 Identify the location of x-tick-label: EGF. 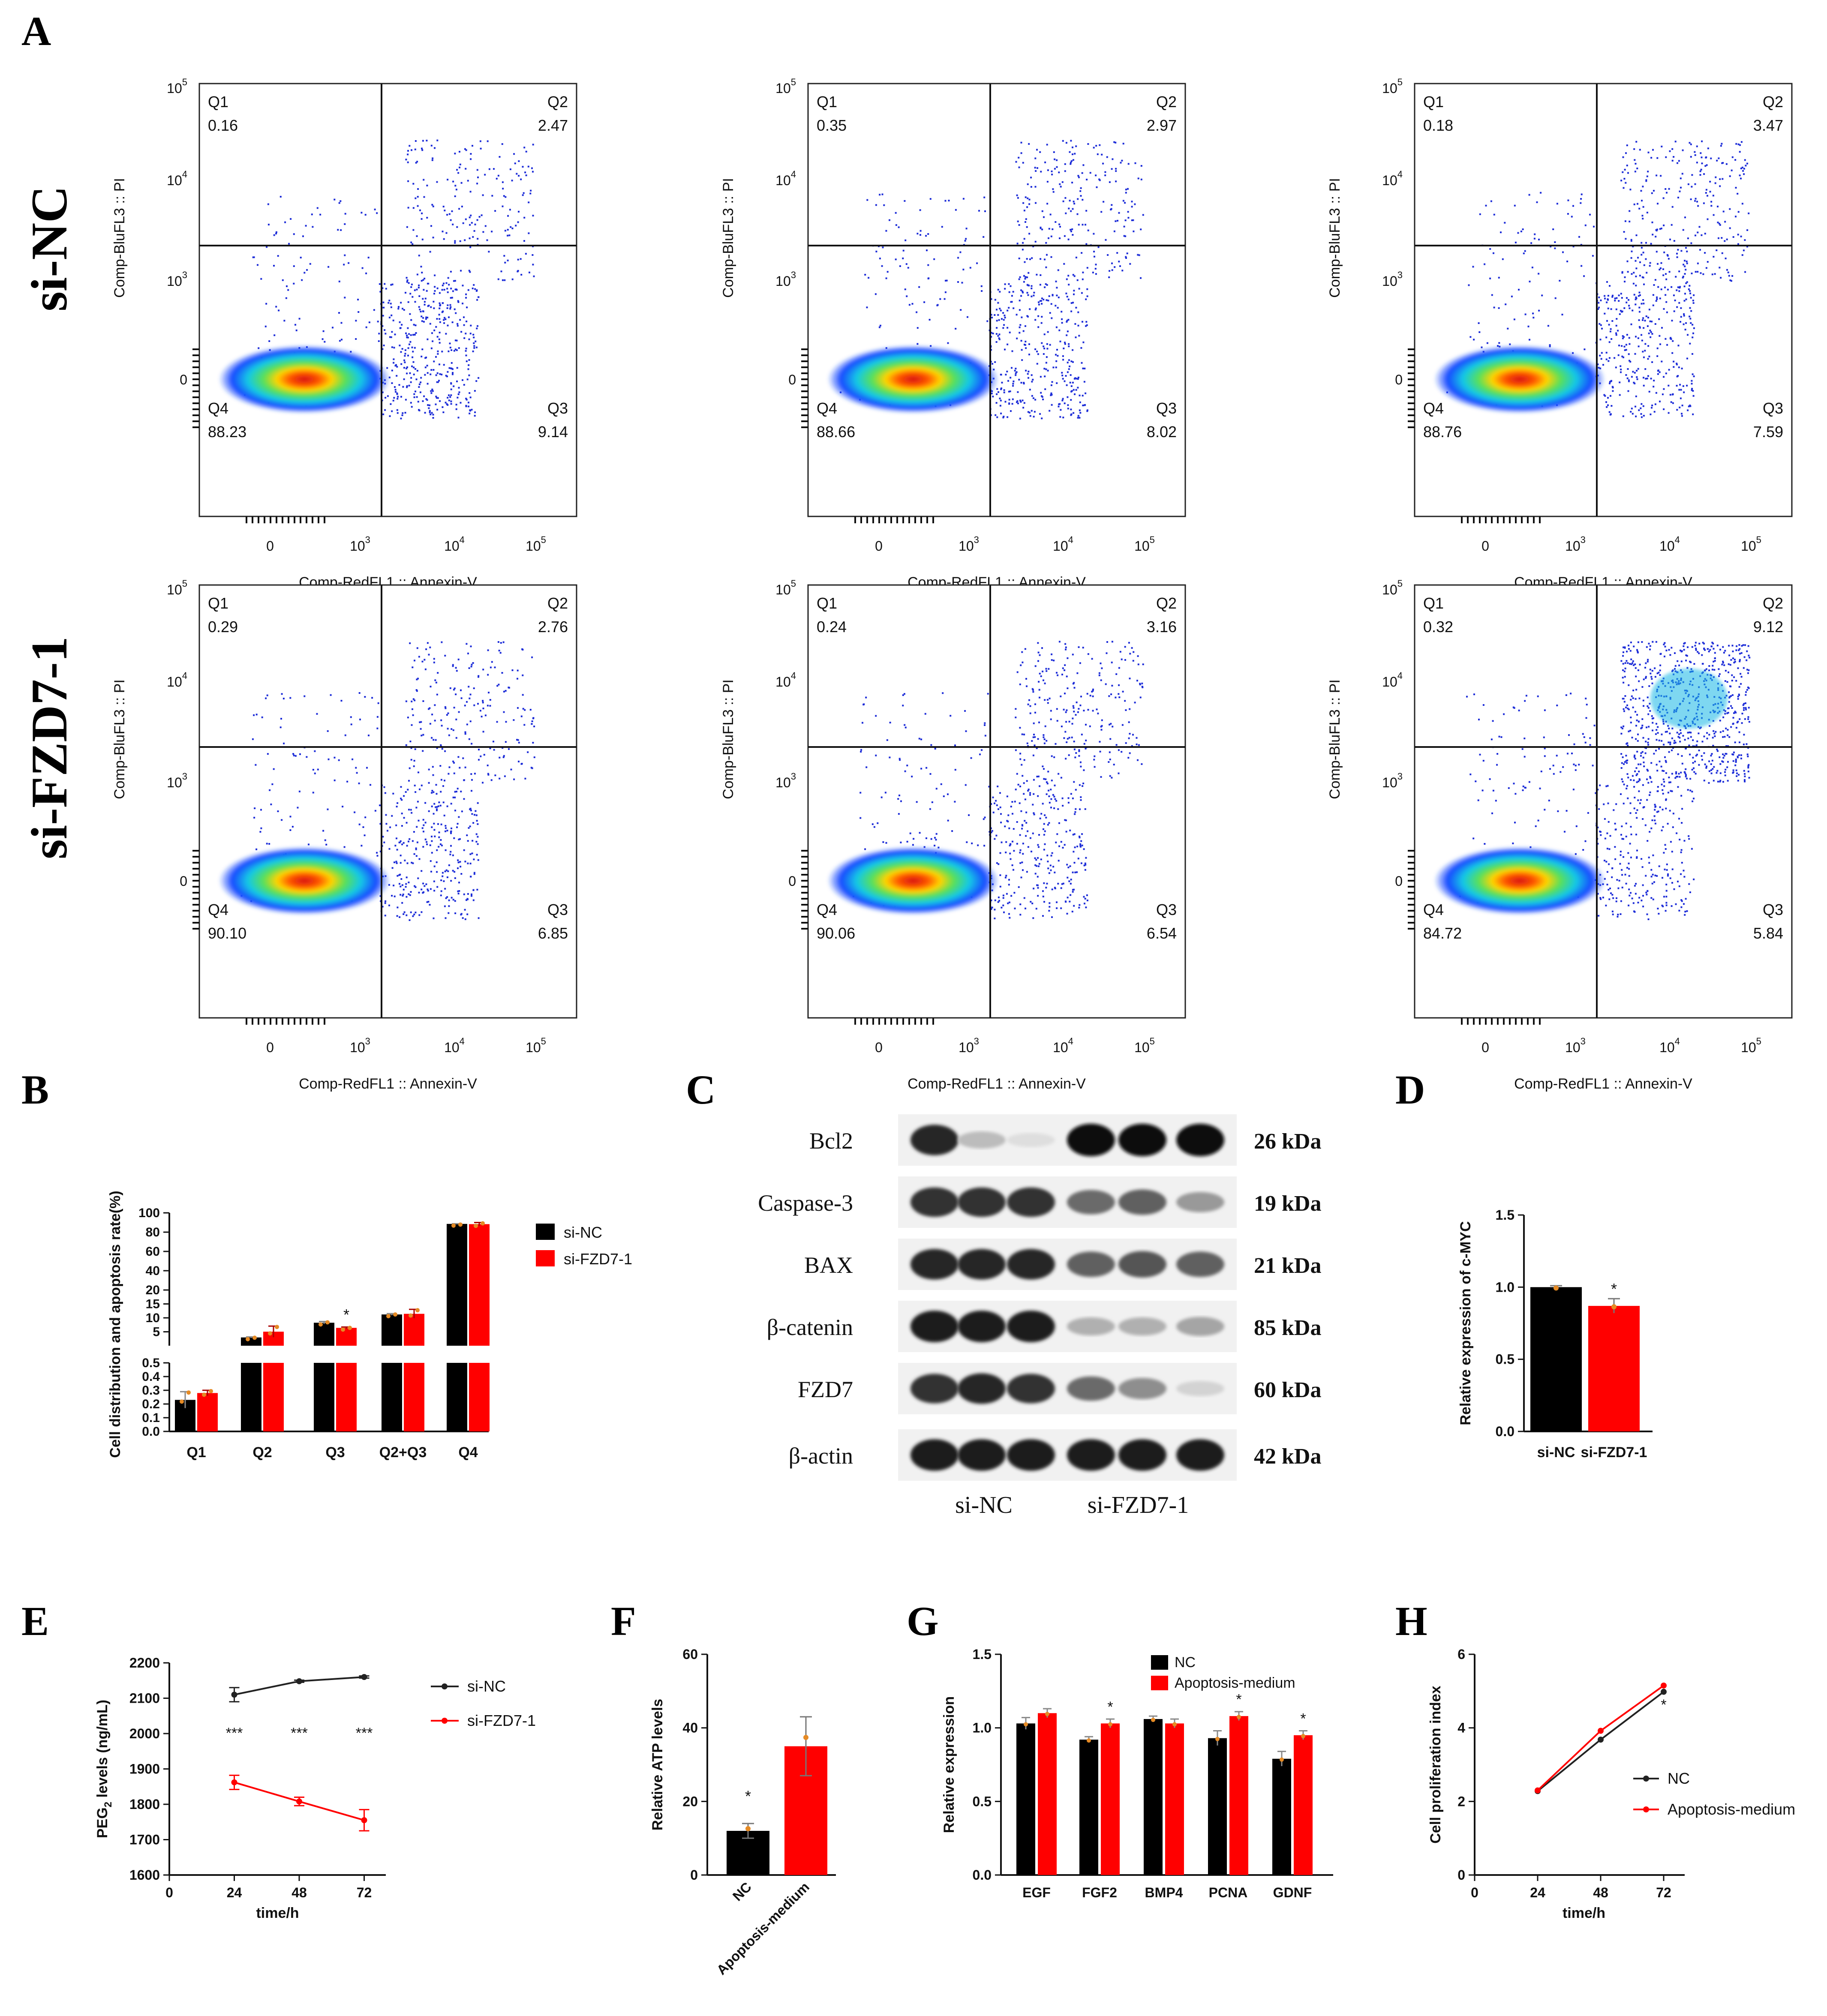
(1036, 1893).